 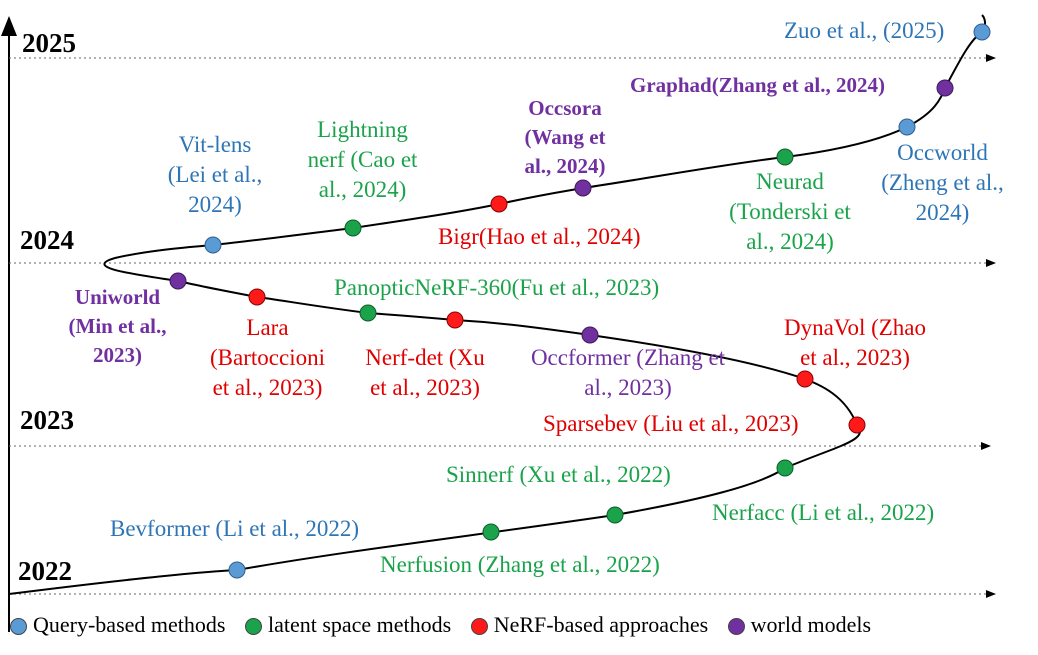 I want to click on legend-label-query: Query-based methods, so click(x=129, y=624).